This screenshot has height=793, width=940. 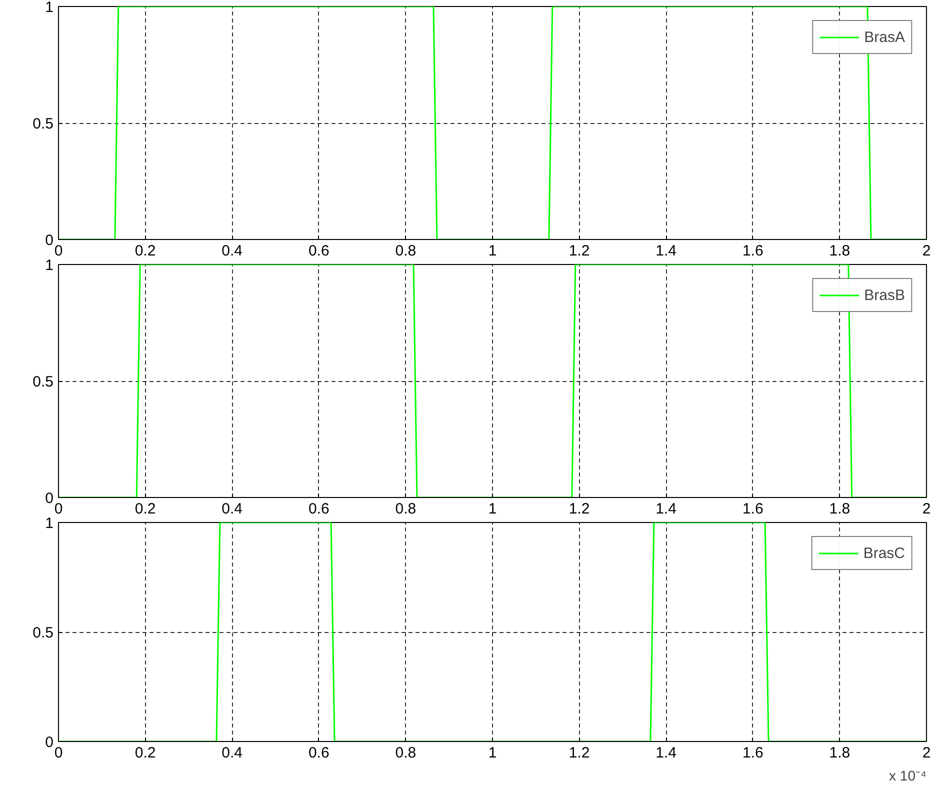 What do you see at coordinates (884, 553) in the screenshot?
I see `legend-label: BrasC` at bounding box center [884, 553].